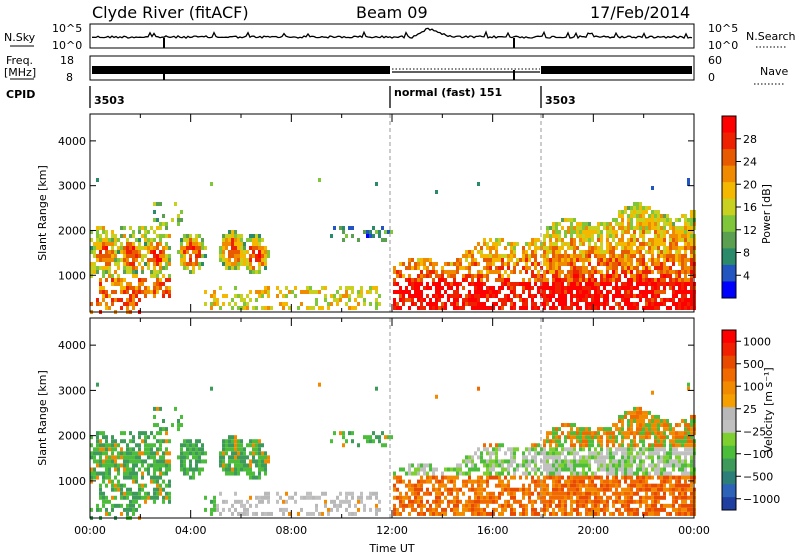  Describe the element at coordinates (593, 530) in the screenshot. I see `vel-xtick-label-5: 20:00` at that location.